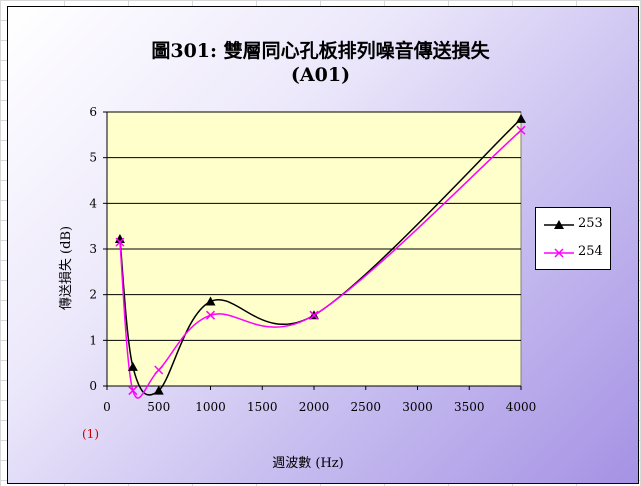  What do you see at coordinates (93, 112) in the screenshot?
I see `y-tick-label-6: 6` at bounding box center [93, 112].